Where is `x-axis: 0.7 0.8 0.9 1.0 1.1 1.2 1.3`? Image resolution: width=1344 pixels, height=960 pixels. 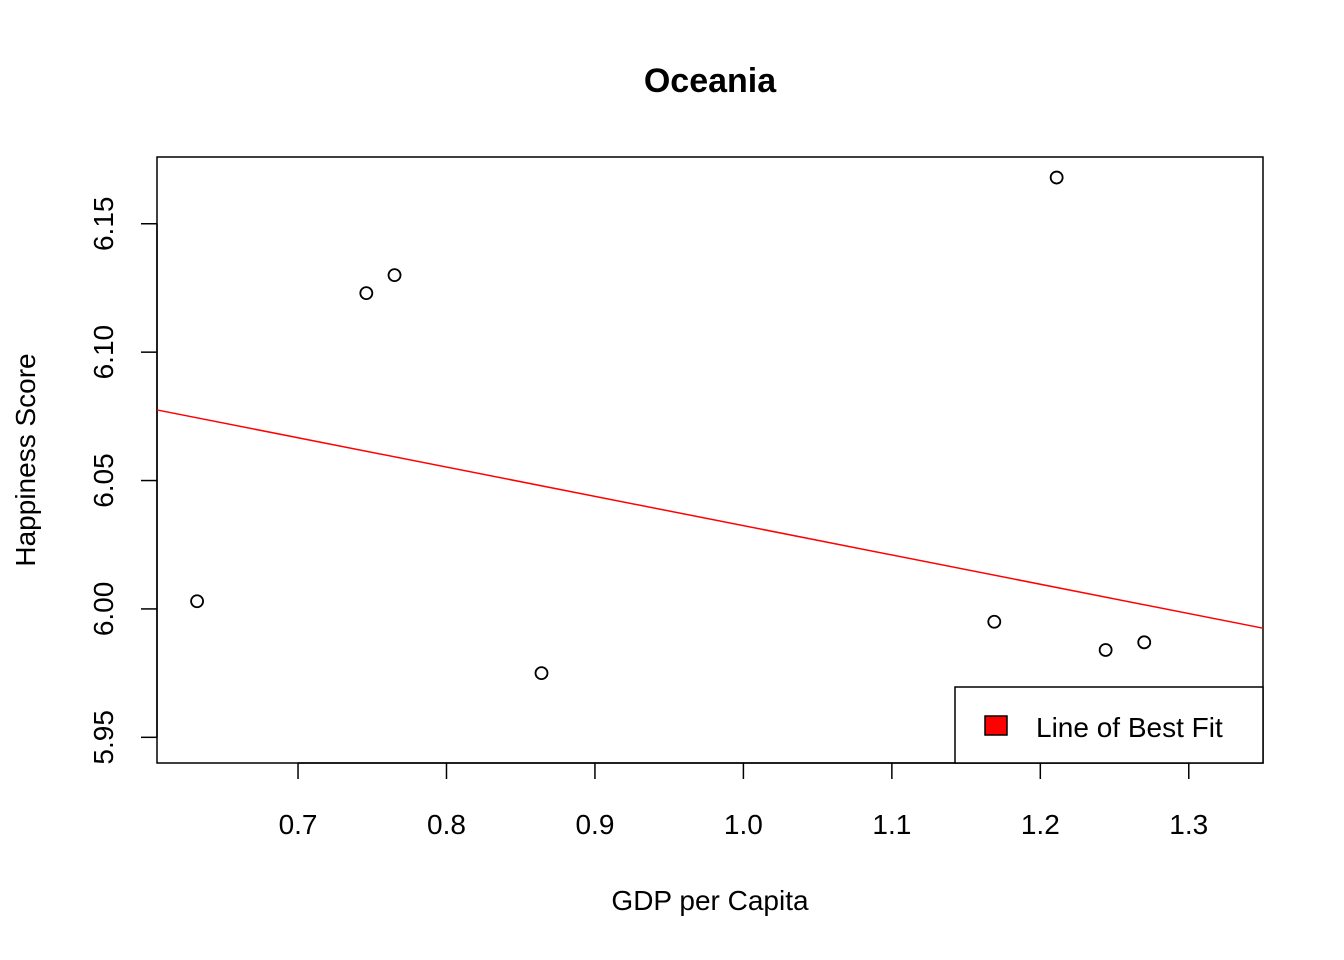 x-axis: 0.7 0.8 0.9 1.0 1.1 1.2 1.3 is located at coordinates (743, 801).